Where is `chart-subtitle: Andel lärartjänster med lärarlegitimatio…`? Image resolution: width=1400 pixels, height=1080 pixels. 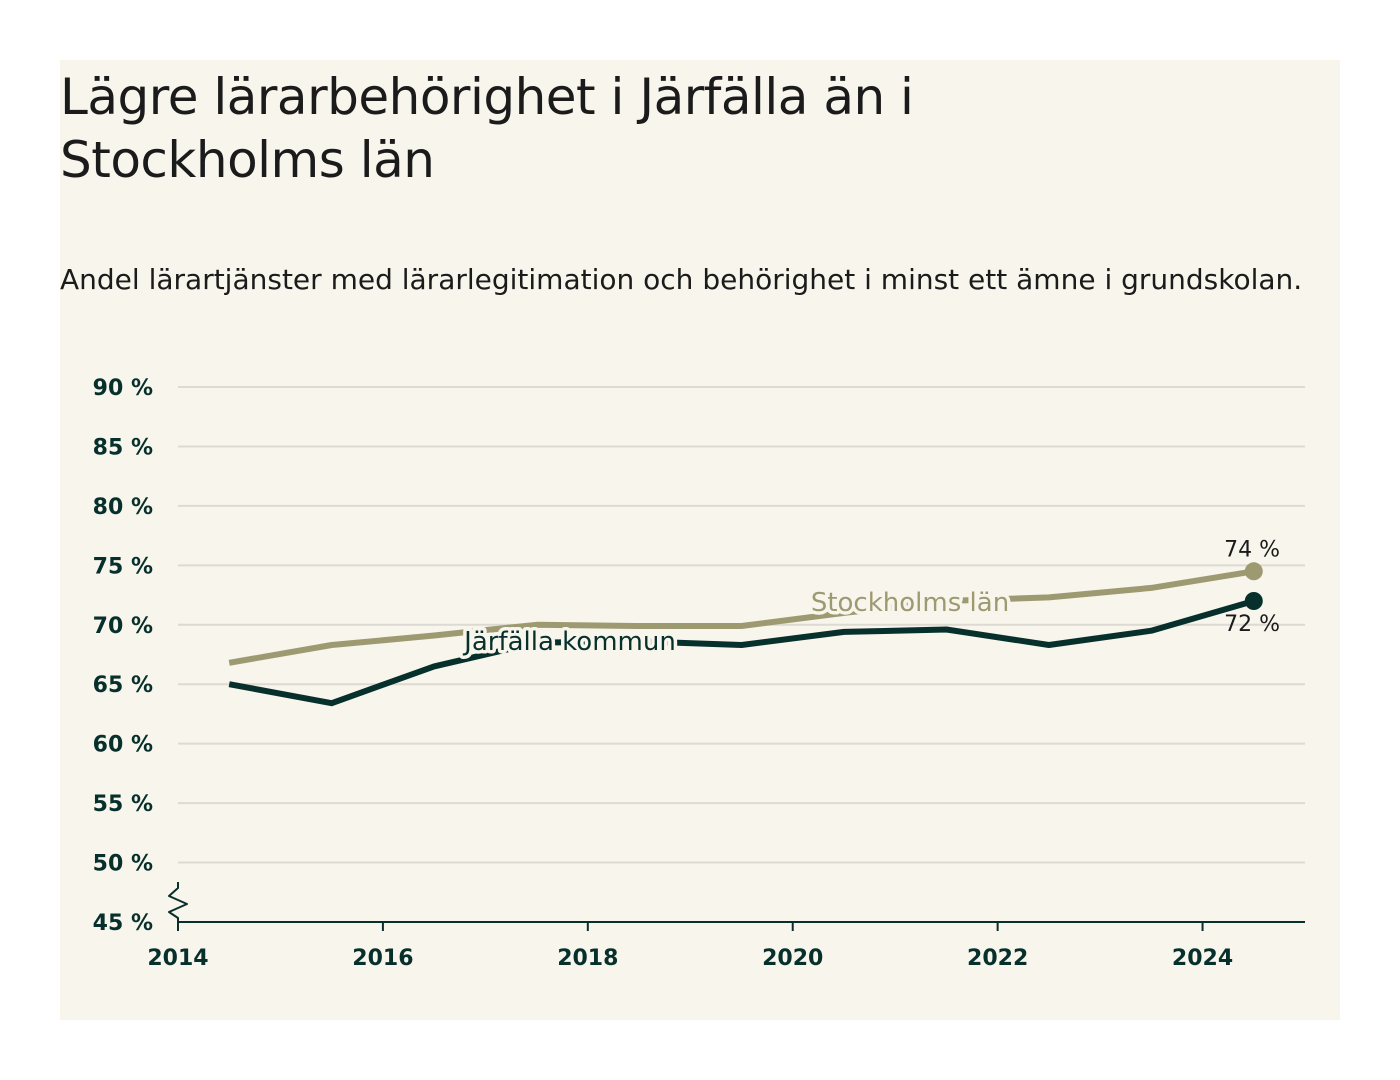
chart-subtitle: Andel lärartjänster med lärarlegitimatio… is located at coordinates (681, 279).